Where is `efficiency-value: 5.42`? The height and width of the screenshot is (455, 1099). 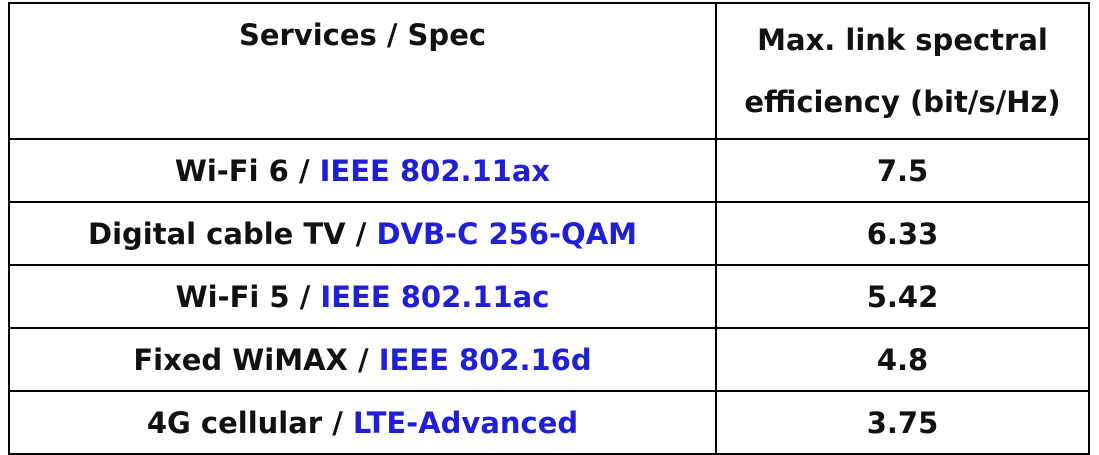 efficiency-value: 5.42 is located at coordinates (902, 296).